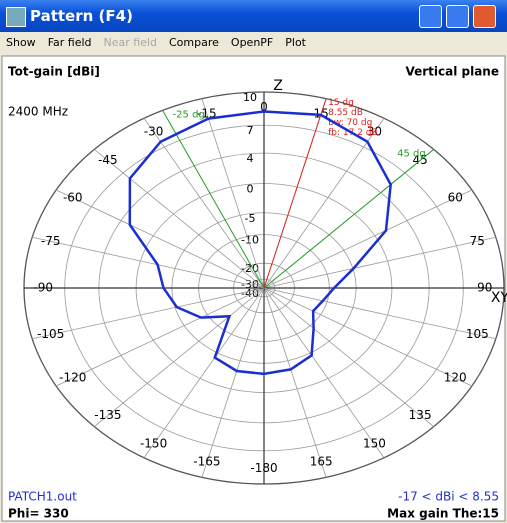 This screenshot has width=507, height=523. What do you see at coordinates (42, 497) in the screenshot?
I see `plot-info: PATCH1.out` at bounding box center [42, 497].